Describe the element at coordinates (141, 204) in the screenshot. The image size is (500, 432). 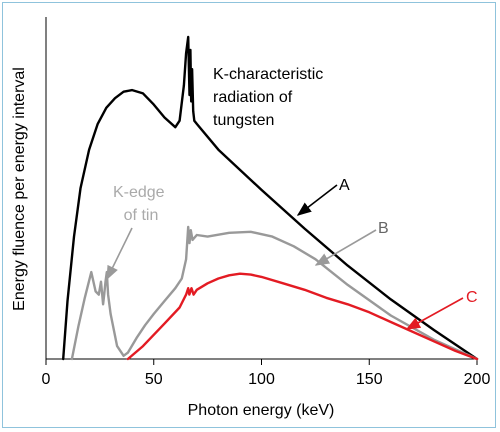
I see `annotation-k-edge: K-edge of tin` at that location.